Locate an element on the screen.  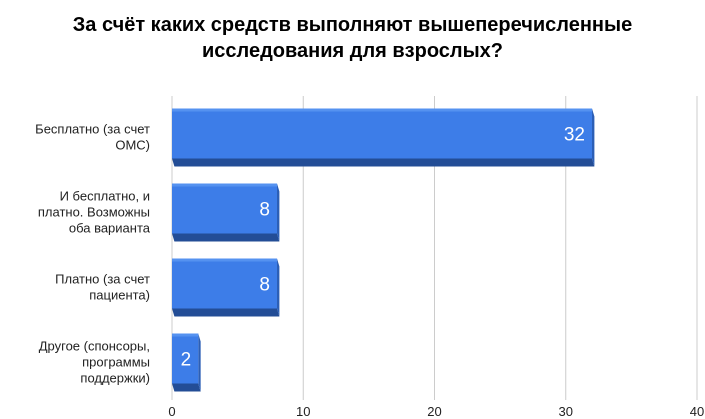
category-label-2: Платно (за счет пациента) is located at coordinates (102, 287).